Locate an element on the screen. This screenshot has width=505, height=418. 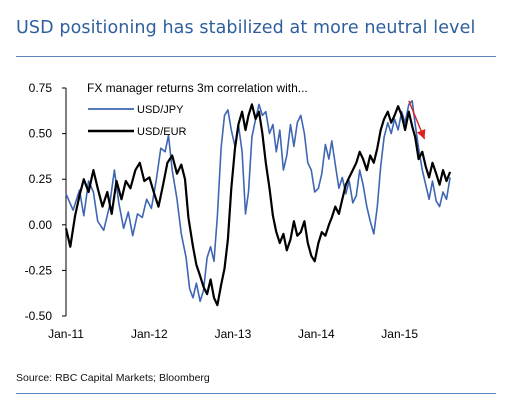
chart-annotations is located at coordinates (417, 120).